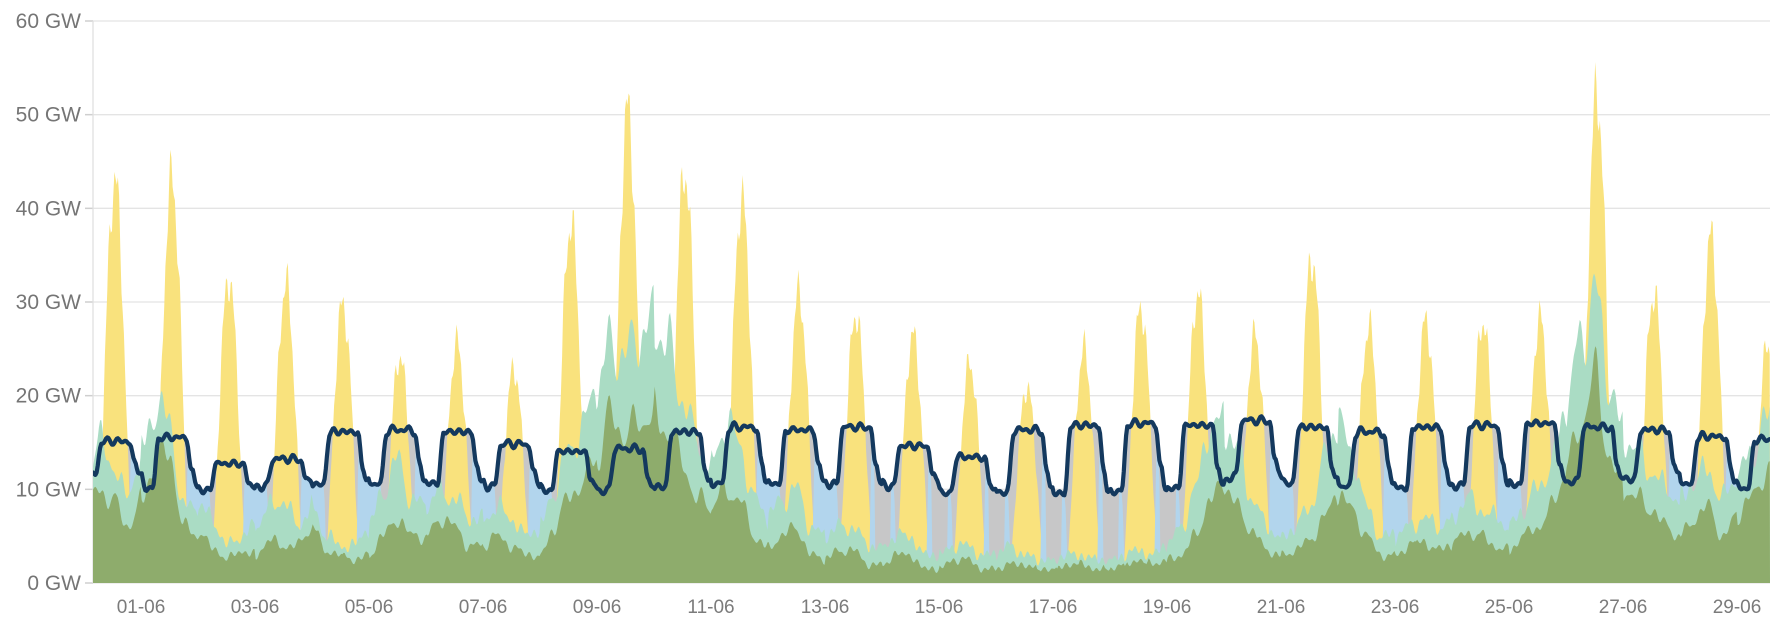 The image size is (1778, 630). I want to click on x-axis-label: 29-06, so click(1737, 607).